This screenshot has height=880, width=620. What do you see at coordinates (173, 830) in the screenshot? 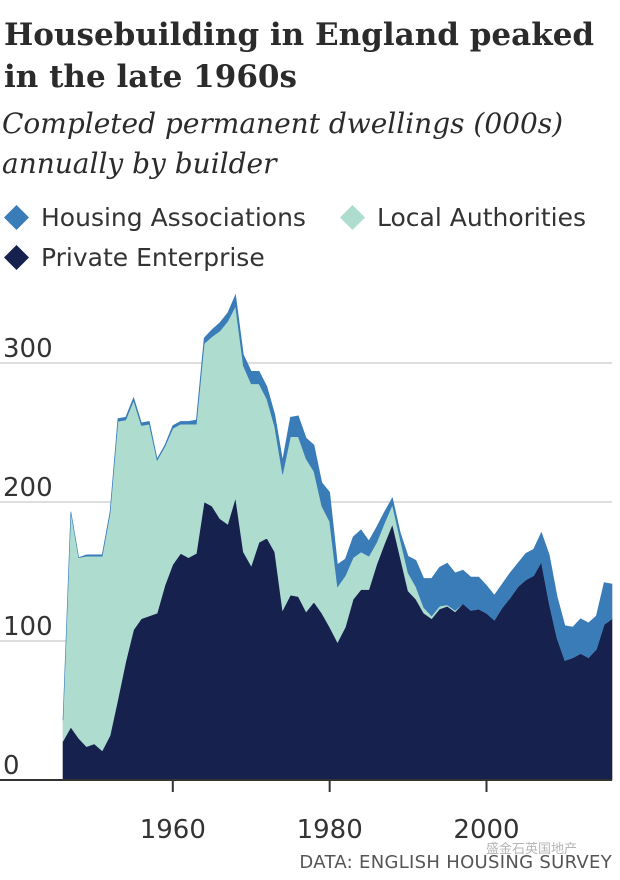
I see `x-tick-label-1960: 1960` at bounding box center [173, 830].